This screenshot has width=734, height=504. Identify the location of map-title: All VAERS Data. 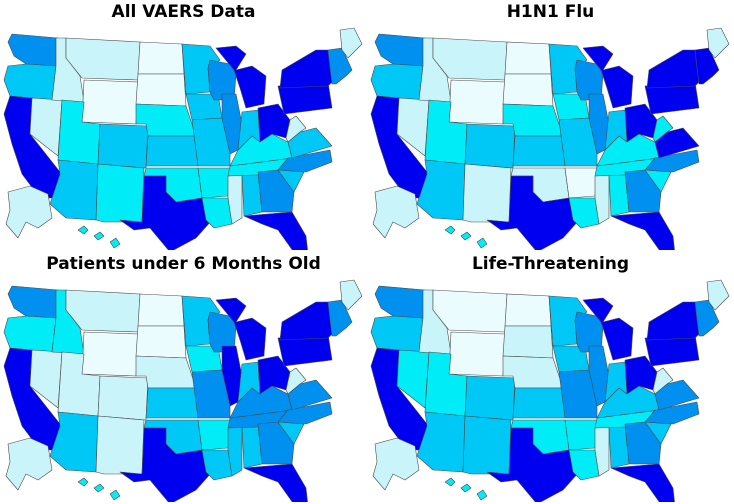
(183, 12).